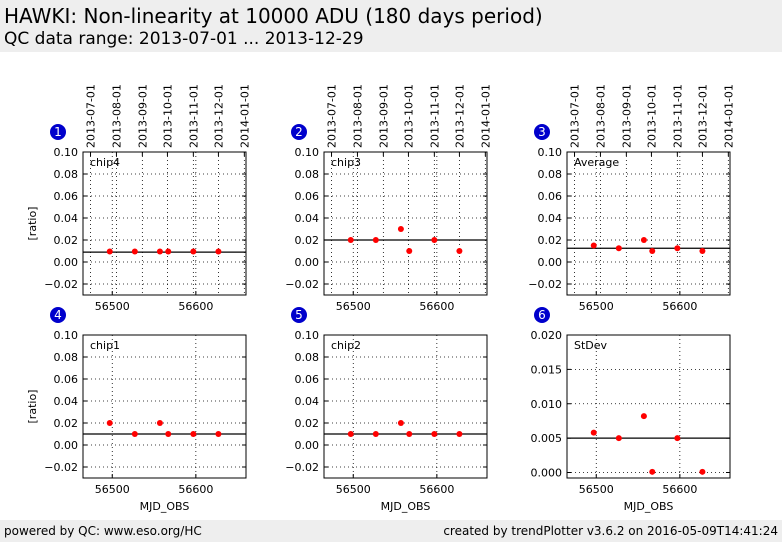 This screenshot has width=782, height=542. I want to click on panel-label: chip4, so click(105, 162).